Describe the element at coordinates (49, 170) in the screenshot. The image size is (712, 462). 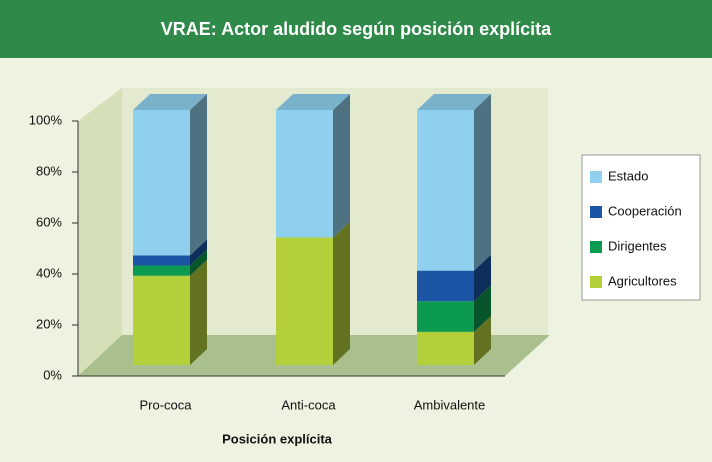
I see `y-tick-label: 80%` at that location.